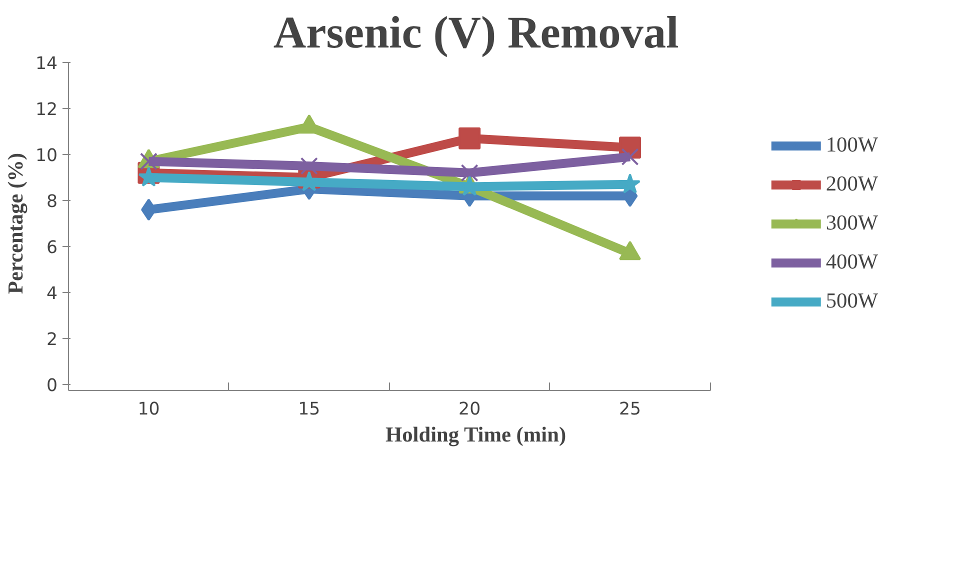 Image resolution: width=955 pixels, height=582 pixels. What do you see at coordinates (852, 145) in the screenshot?
I see `legend-label: 100W` at bounding box center [852, 145].